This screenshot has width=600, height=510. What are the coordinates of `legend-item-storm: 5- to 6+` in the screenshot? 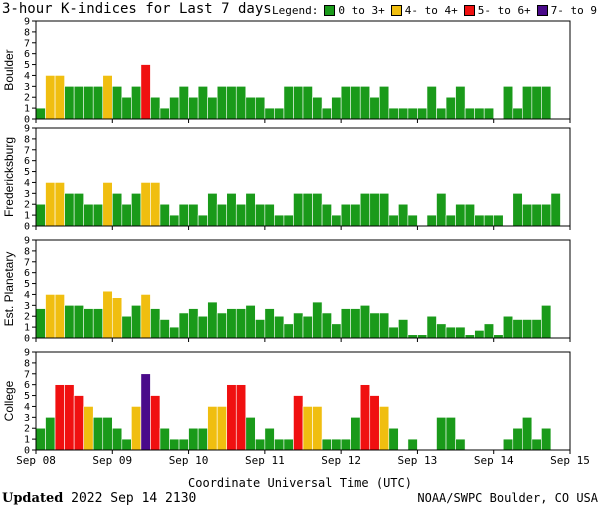 It's located at (504, 10).